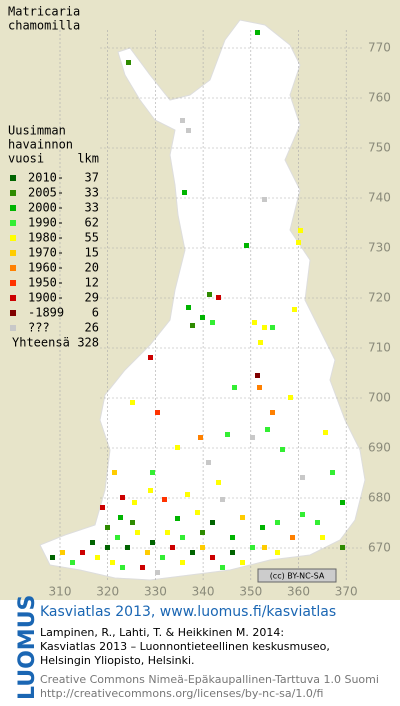 Image resolution: width=400 pixels, height=706 pixels. Describe the element at coordinates (44, 12) in the screenshot. I see `title: Matricaria` at that location.